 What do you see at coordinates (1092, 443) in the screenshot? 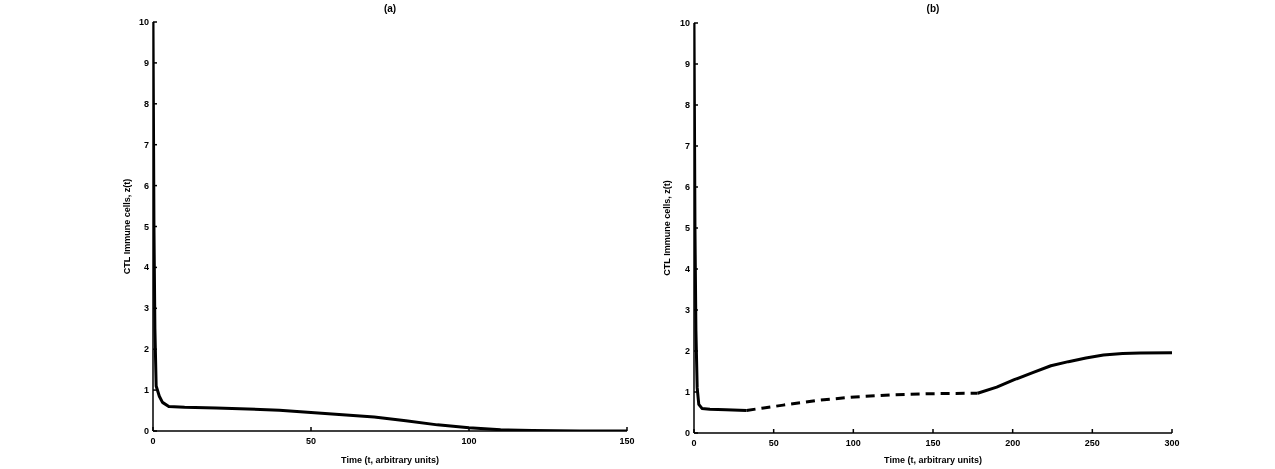
I see `x-tick-label: 250` at bounding box center [1092, 443].